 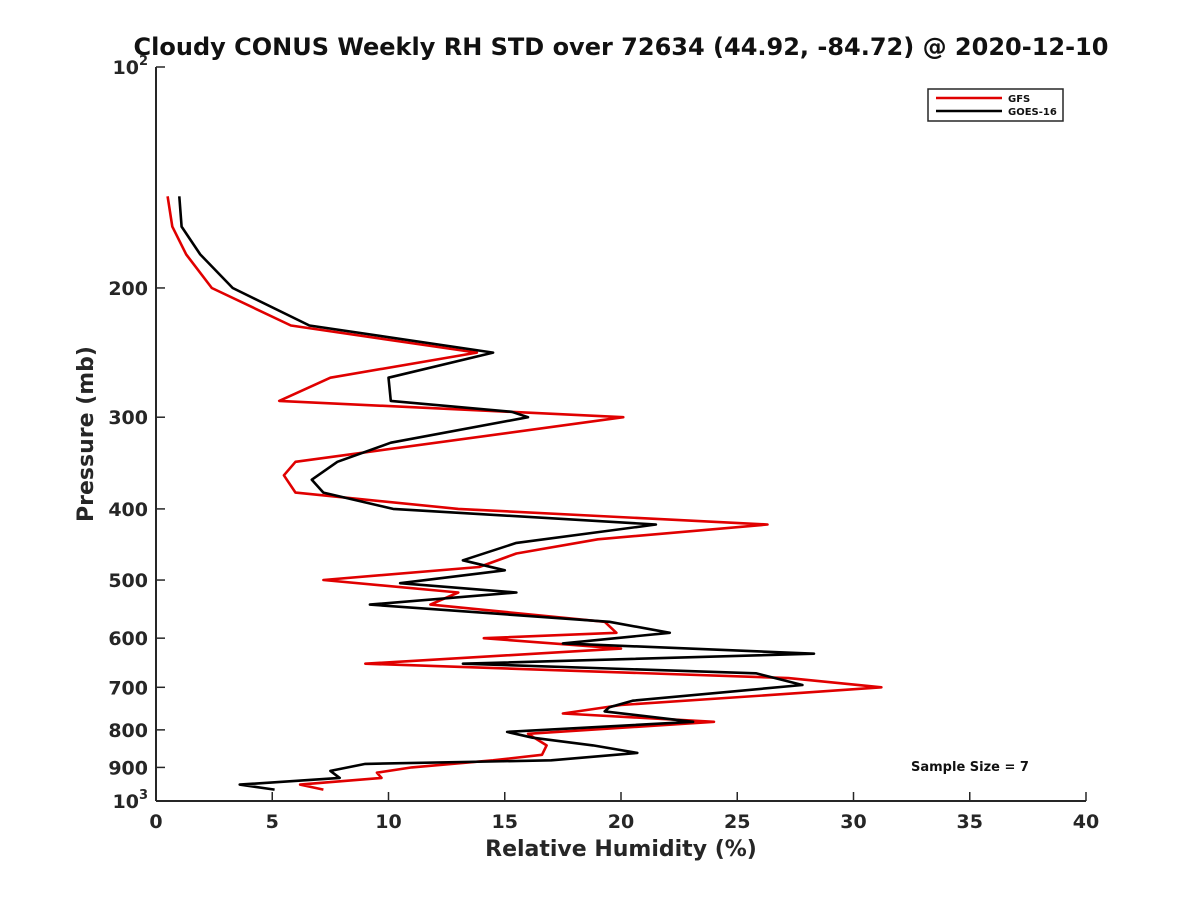 I want to click on x-tick-label: 20, so click(x=621, y=822).